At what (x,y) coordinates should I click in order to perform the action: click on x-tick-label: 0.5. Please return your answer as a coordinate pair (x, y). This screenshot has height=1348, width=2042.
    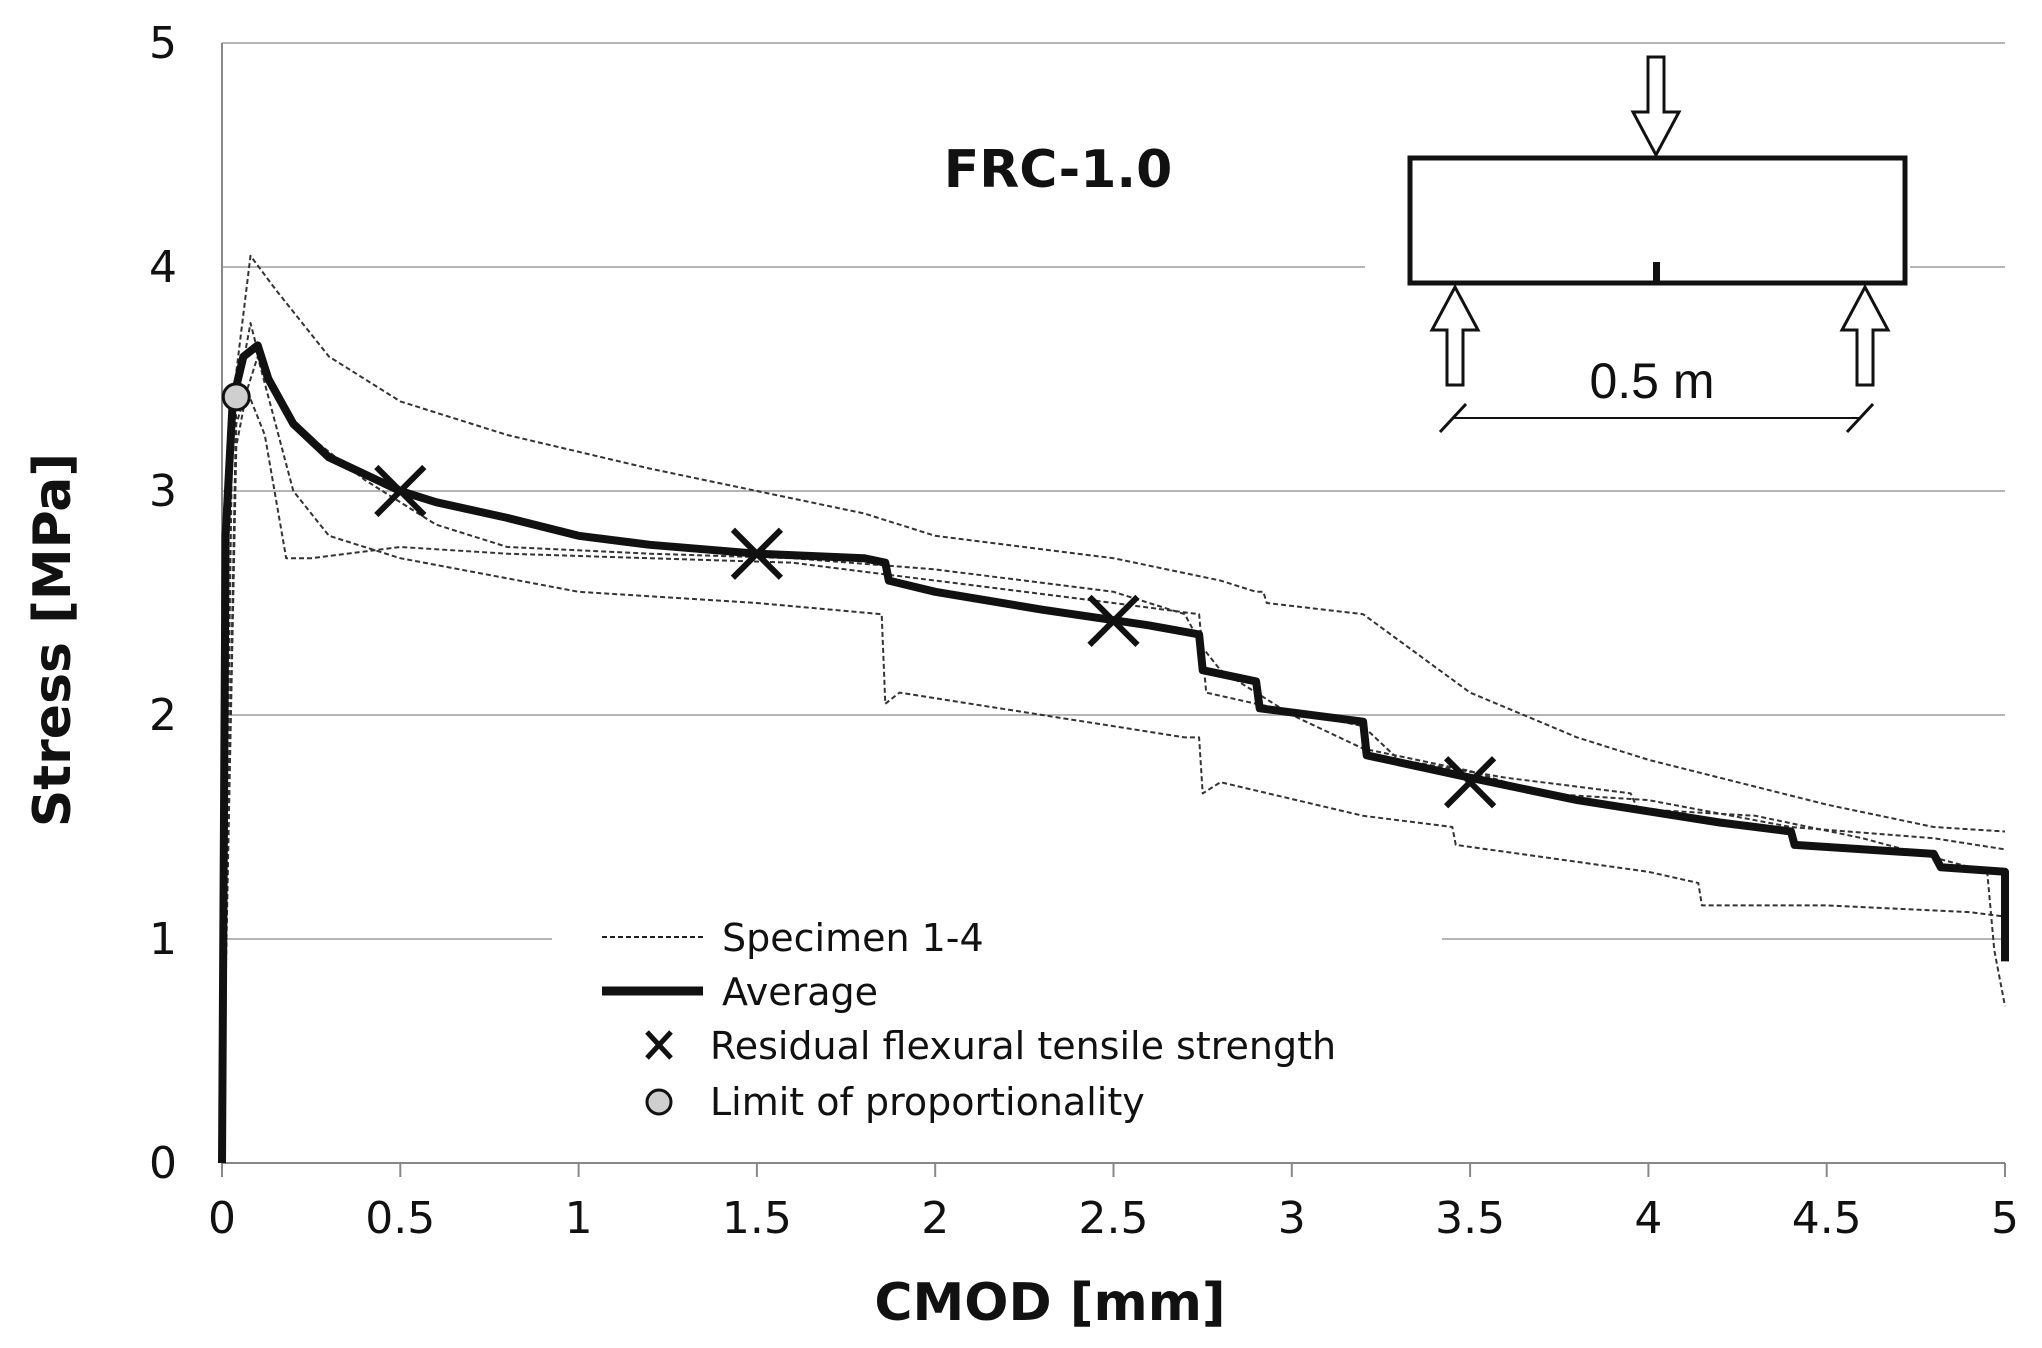
    Looking at the image, I should click on (400, 1218).